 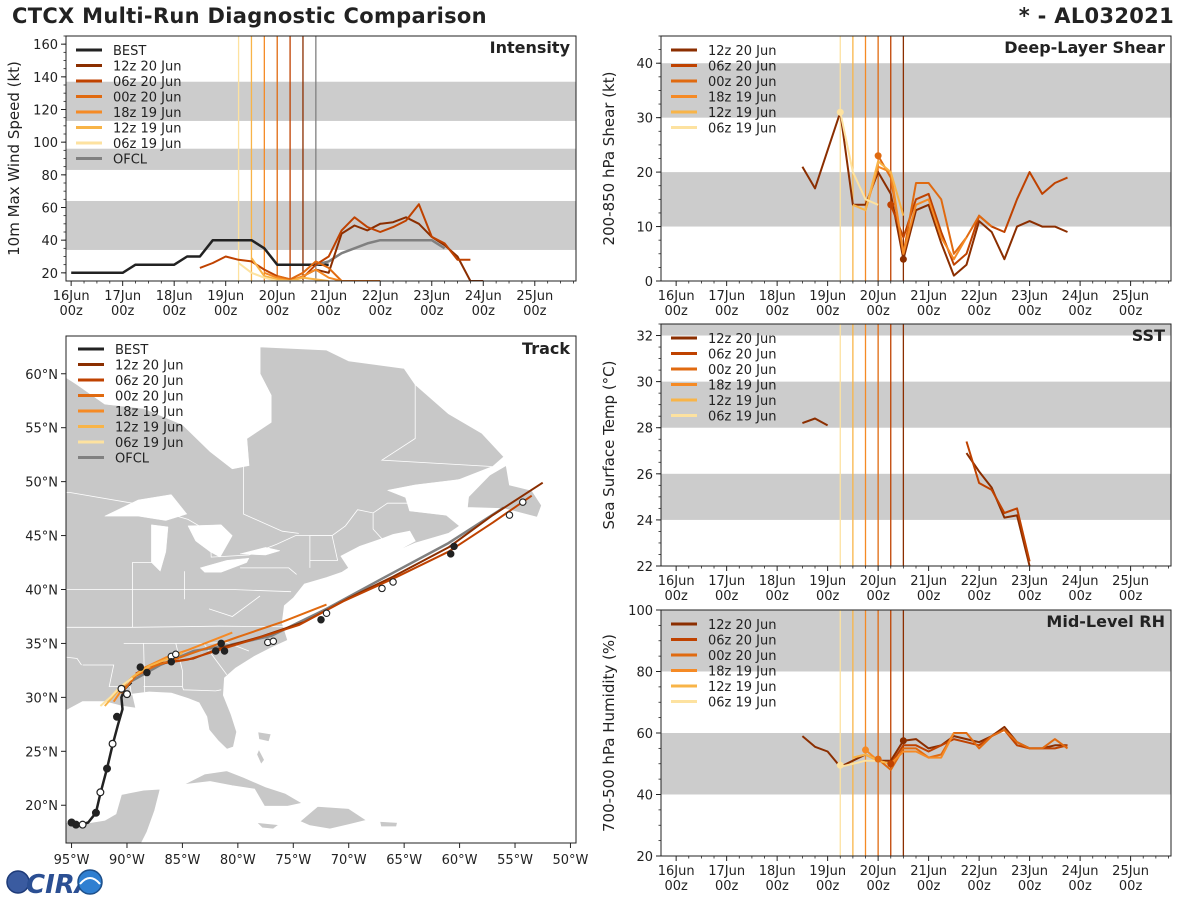 I want to click on track-xtick-label-8: 55°W, so click(x=515, y=860).